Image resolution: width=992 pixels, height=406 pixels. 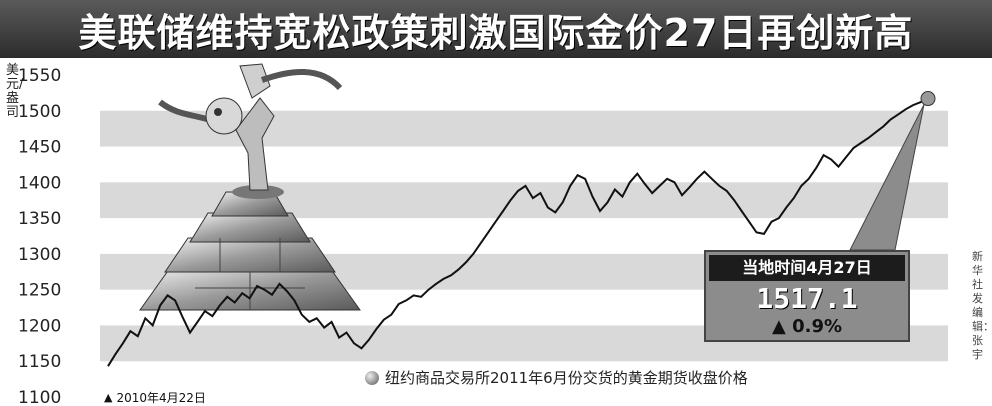 I want to click on legend-note: 纽约商品交易所2011年6月份交货的黄金期货收盘价格, so click(x=556, y=377).